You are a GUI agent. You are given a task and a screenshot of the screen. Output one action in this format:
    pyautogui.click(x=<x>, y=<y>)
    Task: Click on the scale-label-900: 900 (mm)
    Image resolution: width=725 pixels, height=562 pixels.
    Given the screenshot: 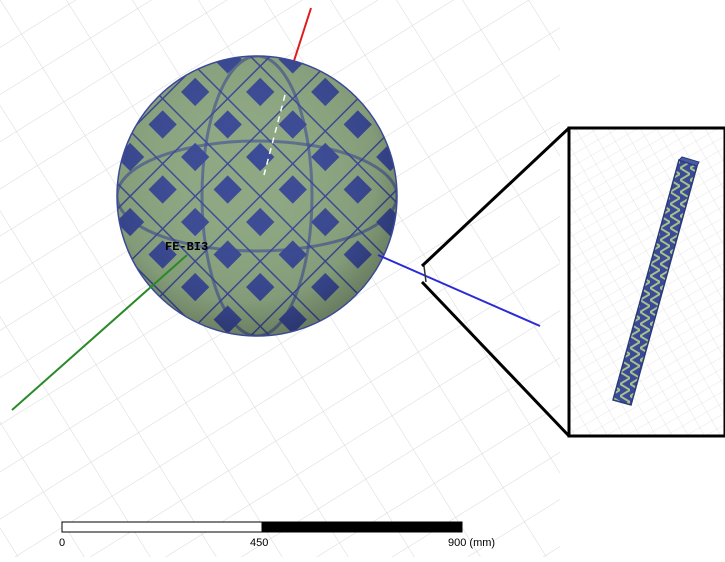 What is the action you would take?
    pyautogui.click(x=472, y=543)
    